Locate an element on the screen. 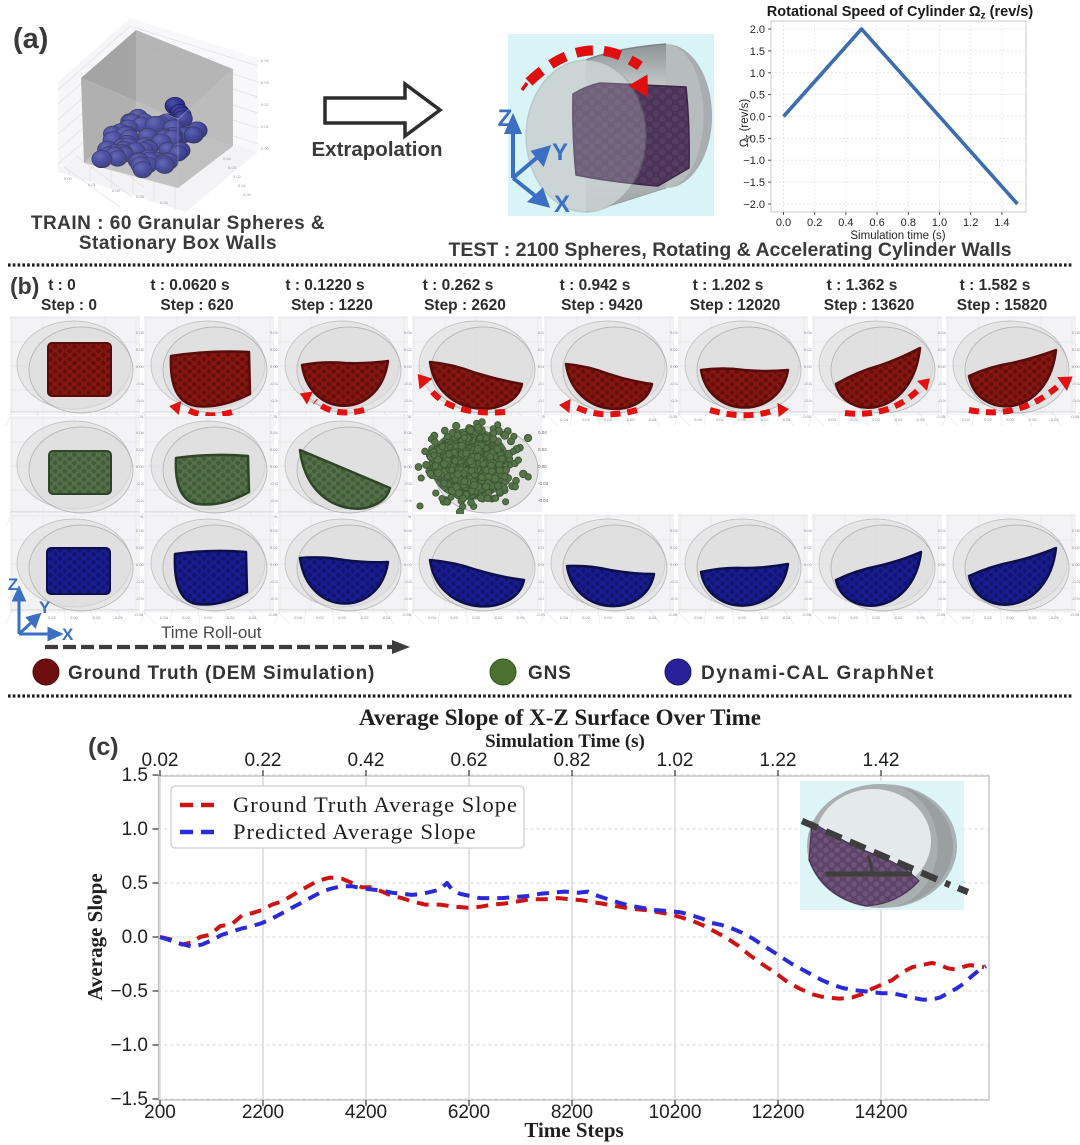 The image size is (1080, 1145). svg-text: Time Steps is located at coordinates (573, 1130).